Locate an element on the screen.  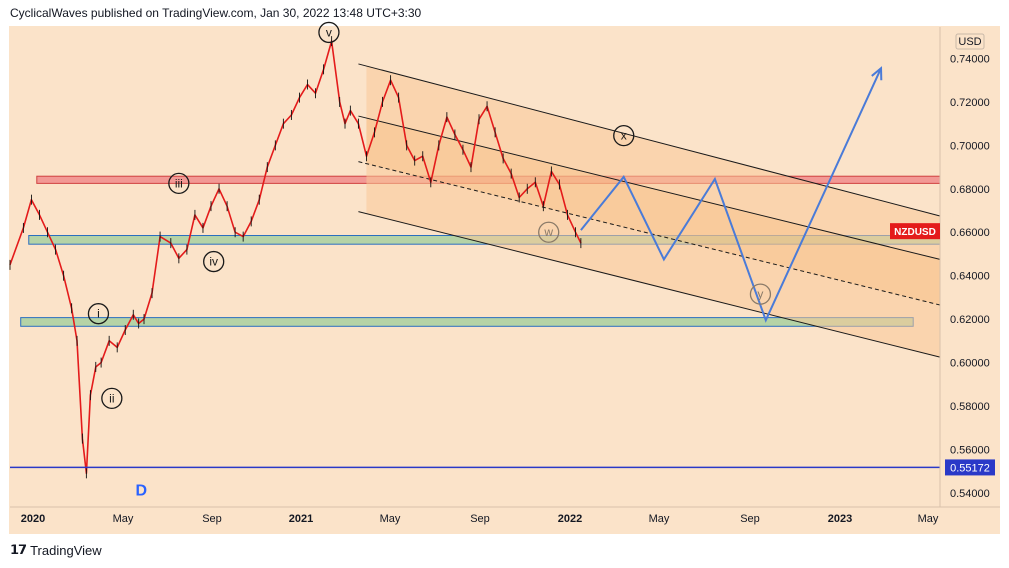
symbol-label: NZDUSD is located at coordinates (915, 232).